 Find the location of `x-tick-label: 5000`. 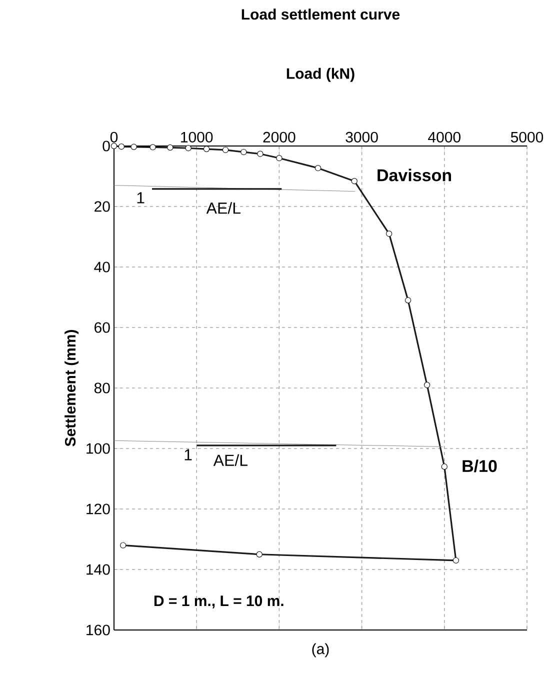

x-tick-label: 5000 is located at coordinates (527, 137).